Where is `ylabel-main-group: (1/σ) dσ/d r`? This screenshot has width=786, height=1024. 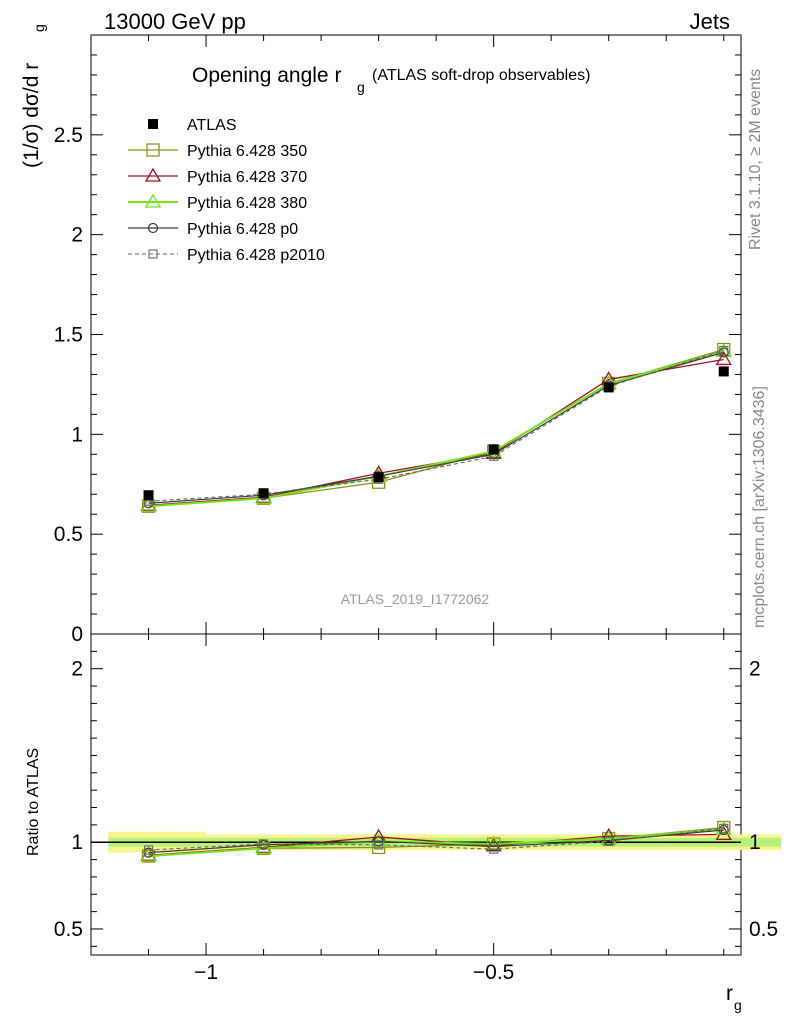
ylabel-main-group: (1/σ) dσ/d r is located at coordinates (31, 115).